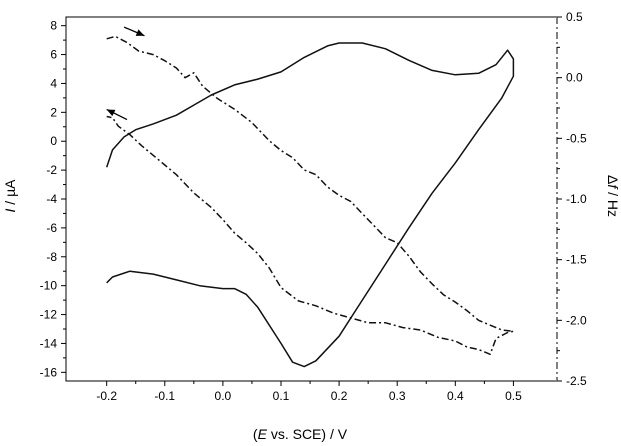 This screenshot has width=621, height=446. I want to click on y-right-tick-label: -1.5, so click(576, 260).